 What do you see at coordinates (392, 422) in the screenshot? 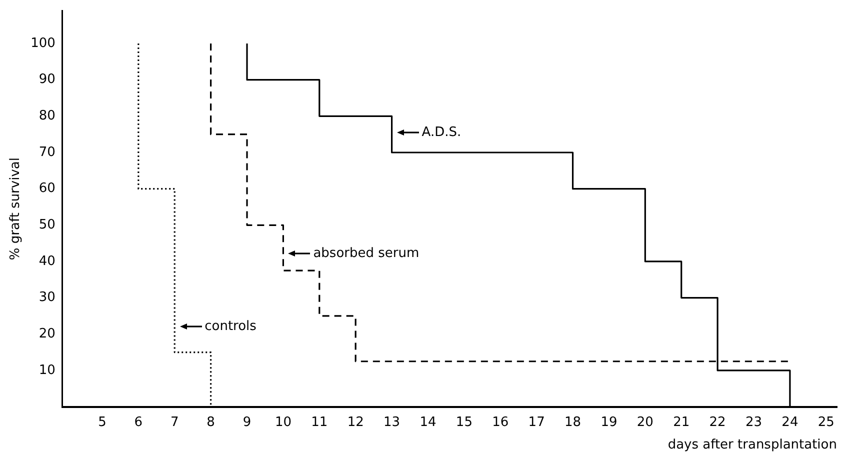
I see `x-tick-label: 13` at bounding box center [392, 422].